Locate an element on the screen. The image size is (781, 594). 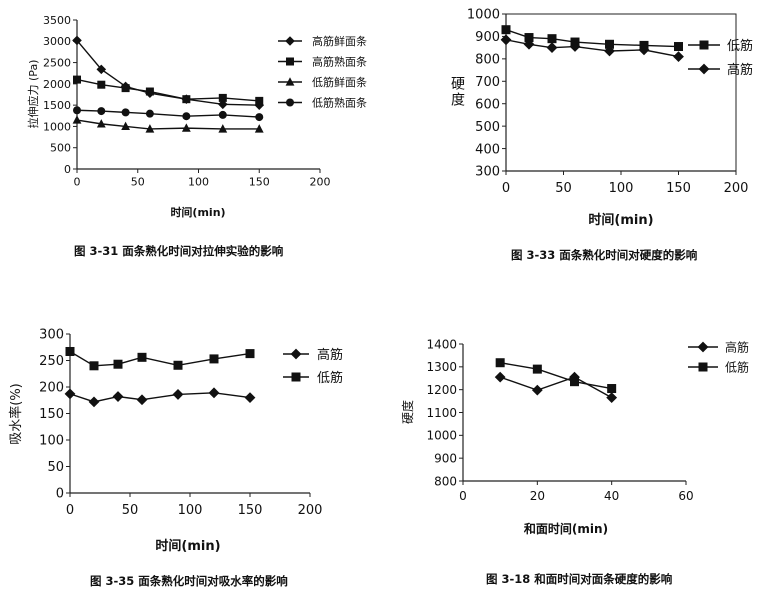
chart4-x-tick-label: 60 is located at coordinates (685, 496).